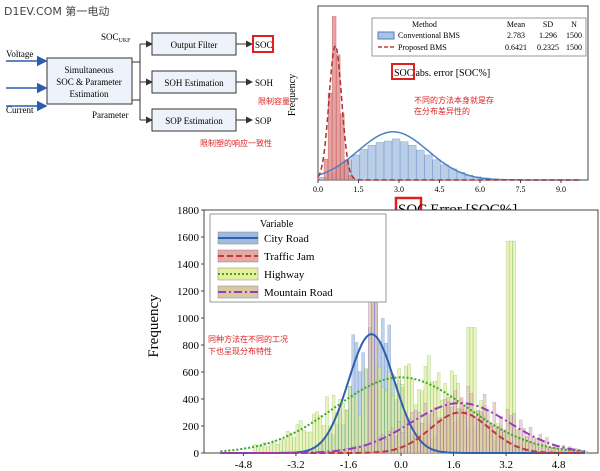  I want to click on top-annotation-1: 不同的方法本身就是存, so click(454, 100).